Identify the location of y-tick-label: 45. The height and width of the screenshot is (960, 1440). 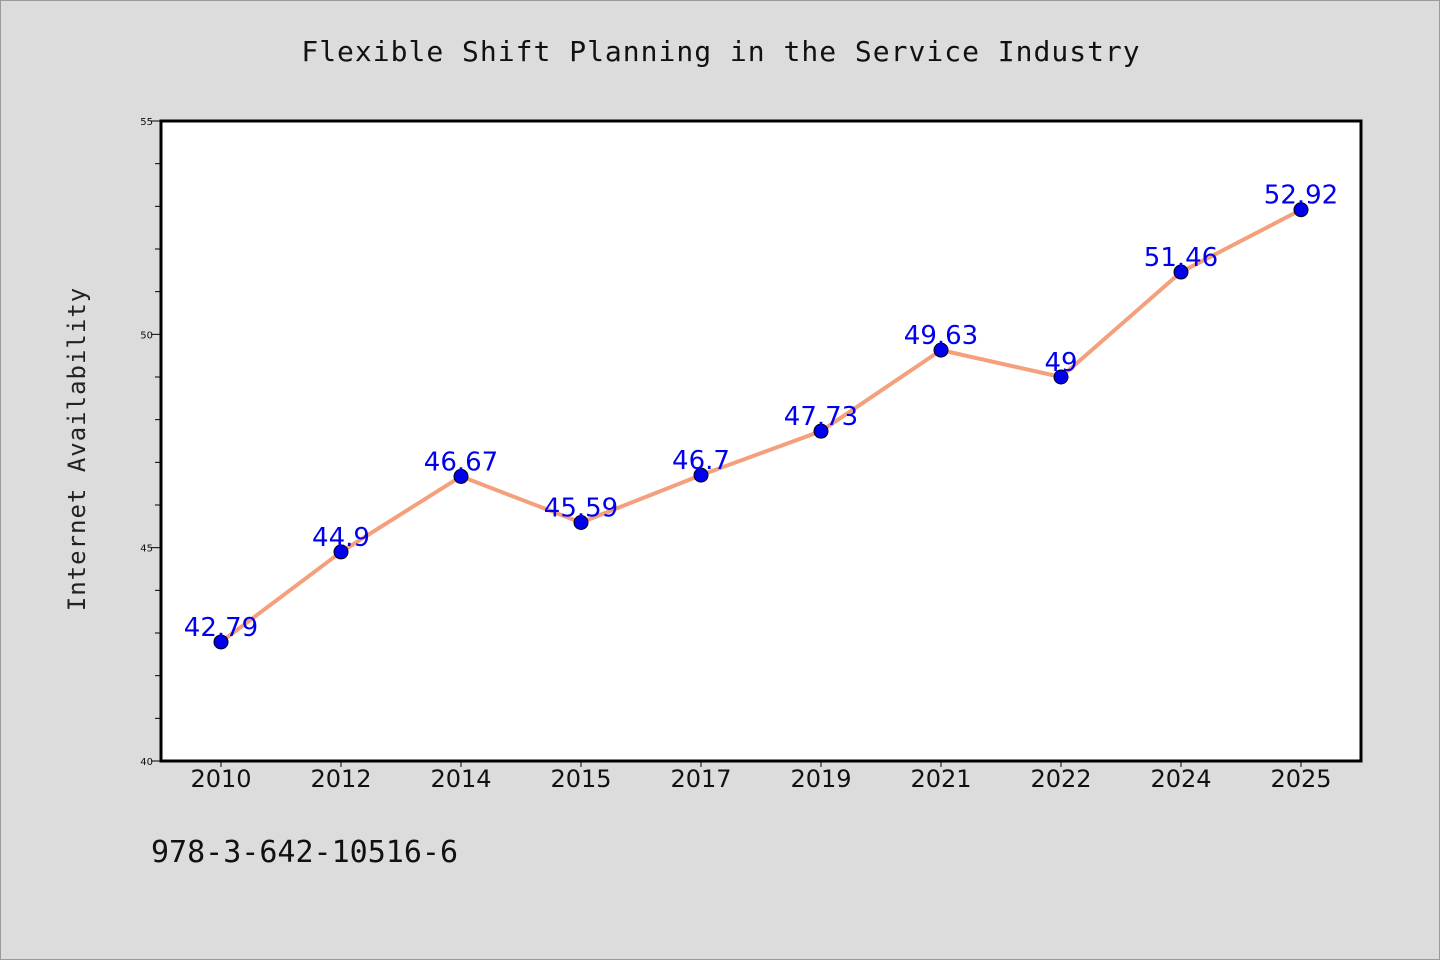
(146, 549).